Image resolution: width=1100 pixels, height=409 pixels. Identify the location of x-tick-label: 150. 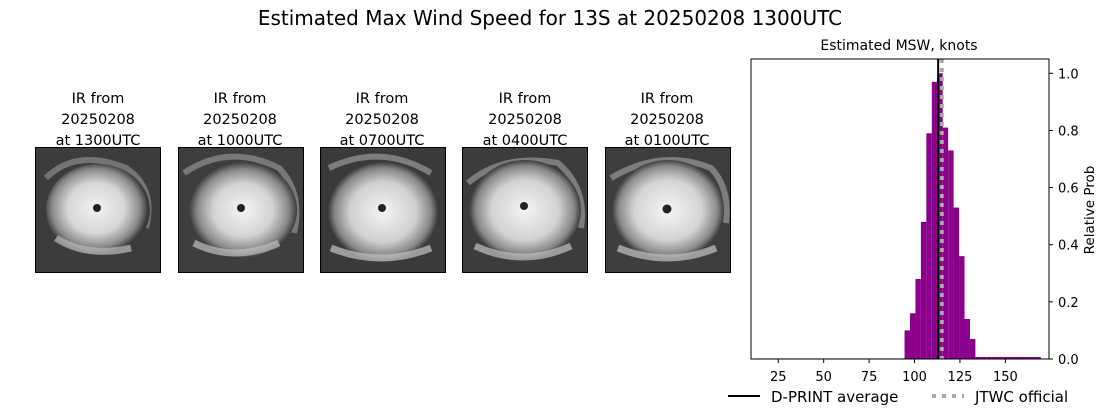
(1005, 377).